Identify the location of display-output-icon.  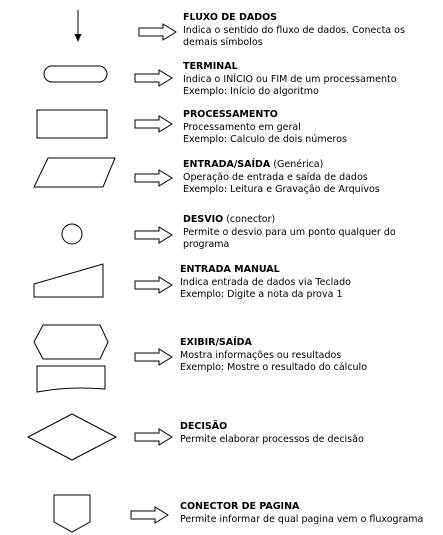
(71, 342).